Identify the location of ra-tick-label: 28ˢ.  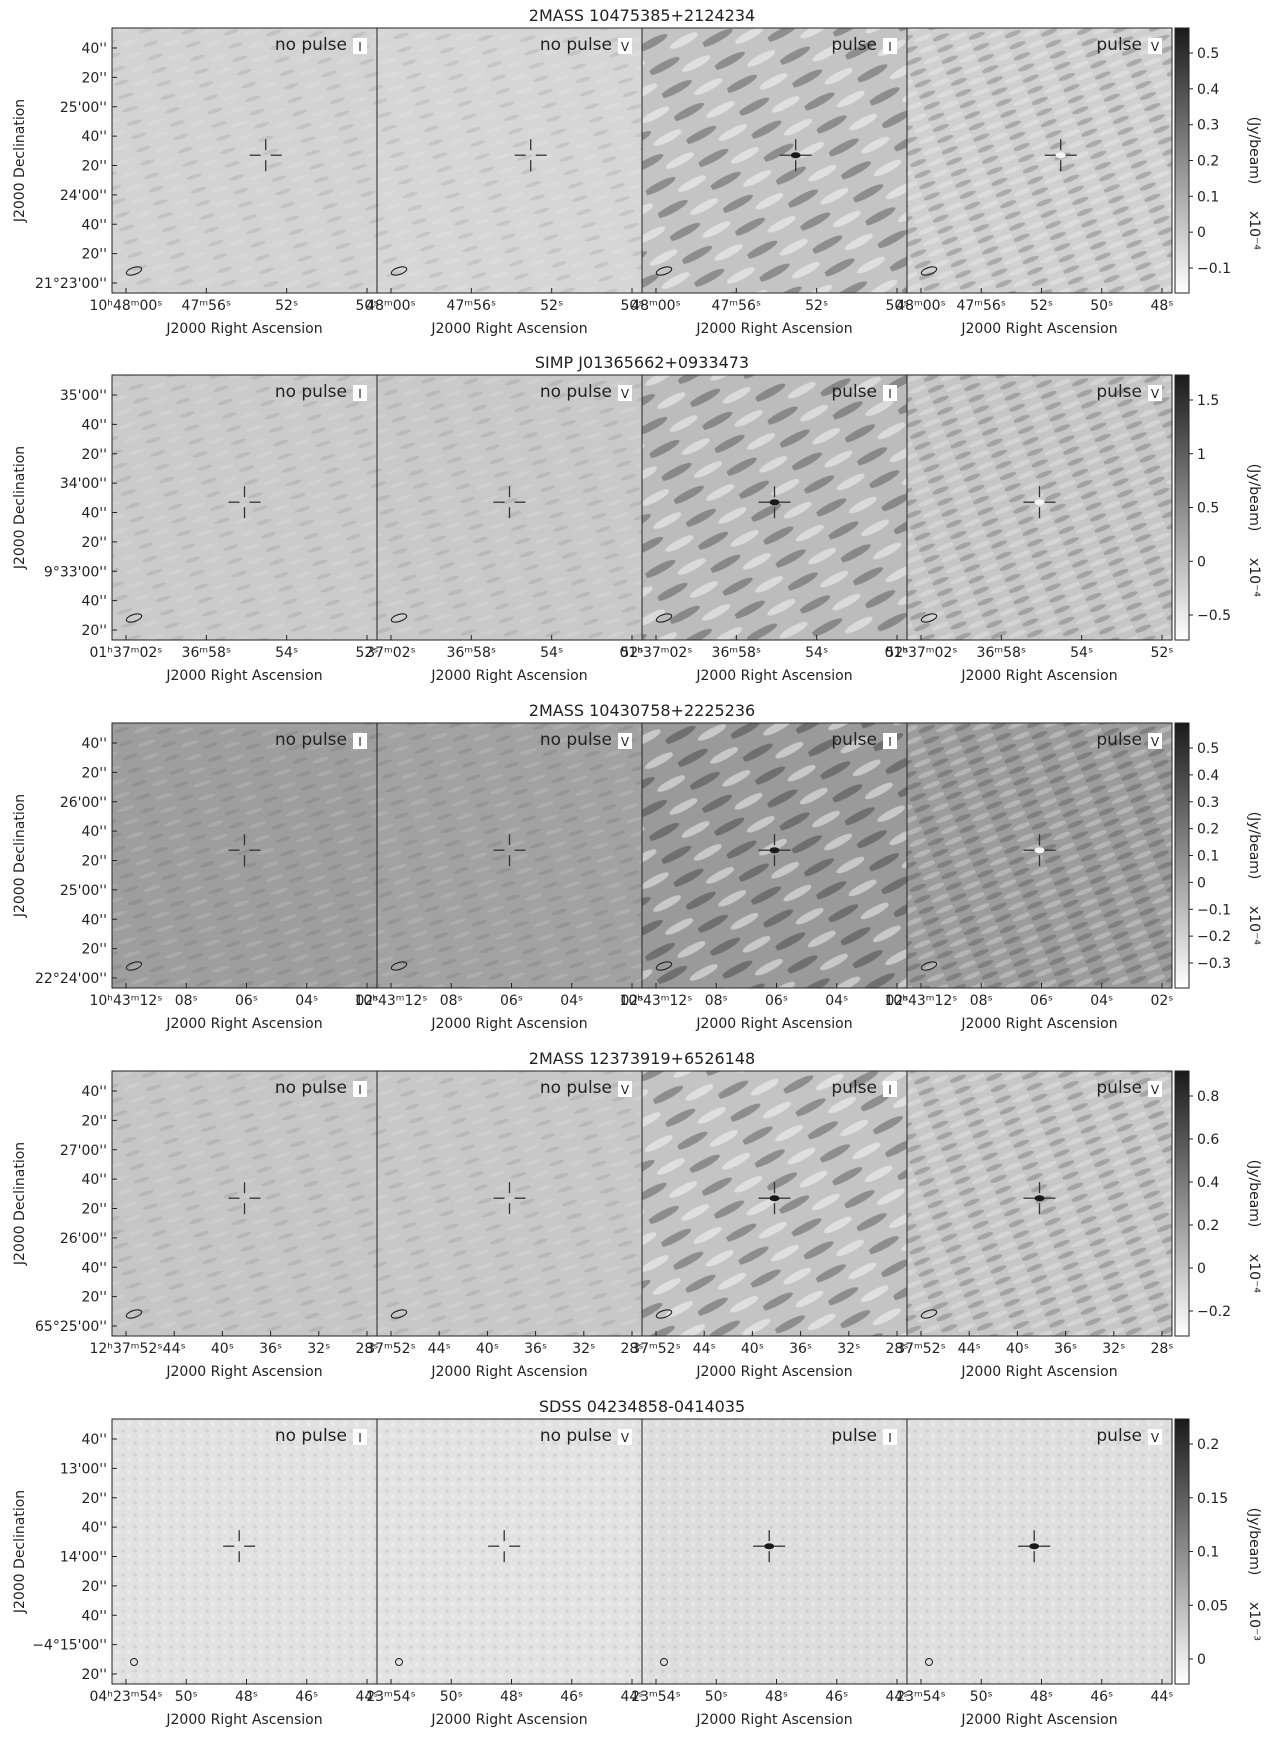
(366, 1349).